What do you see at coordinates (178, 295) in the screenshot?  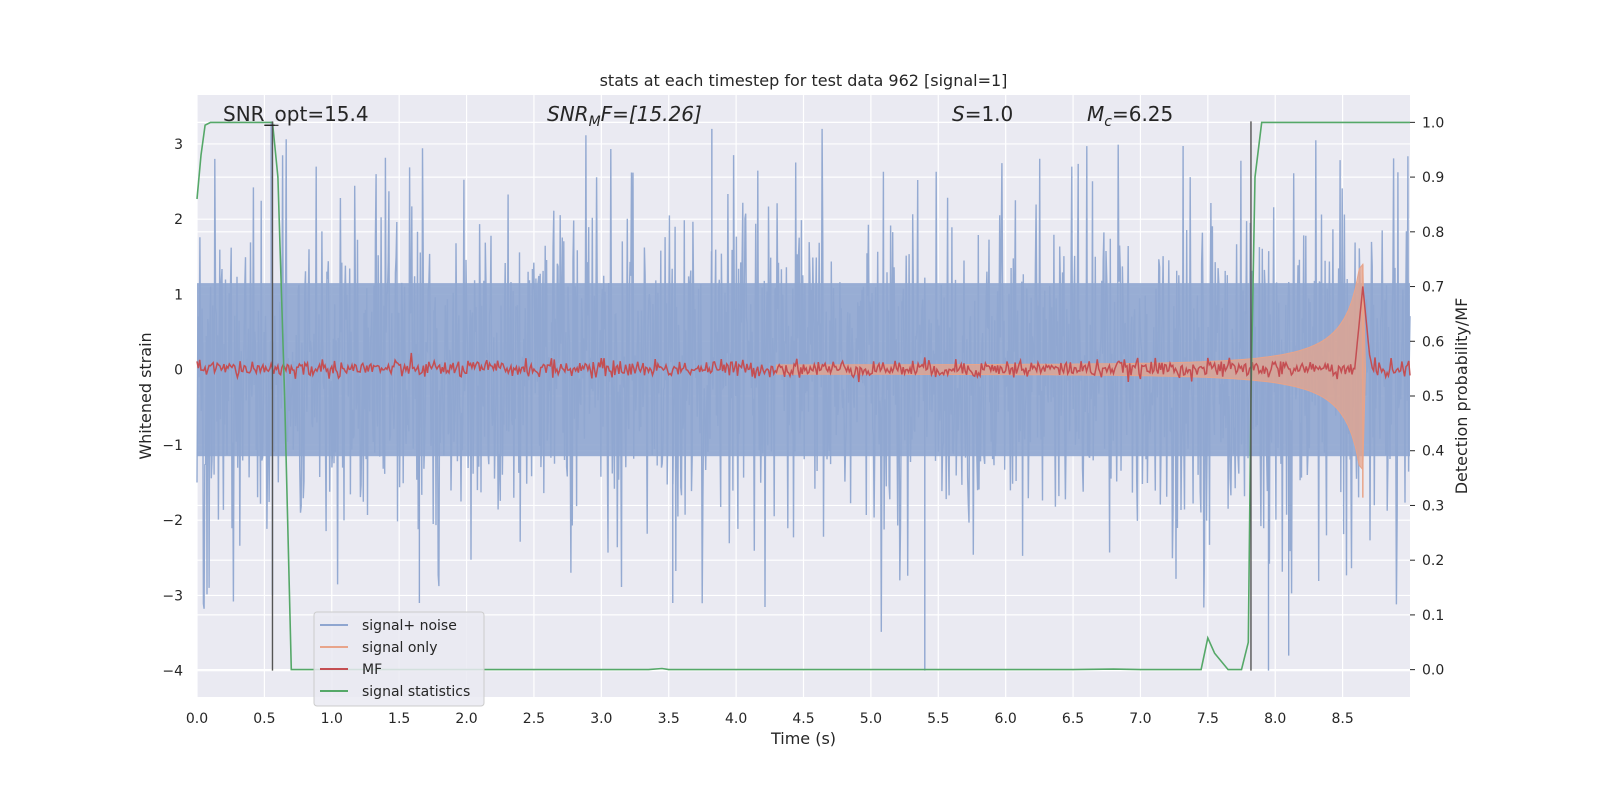 I see `y-tick-label: 1` at bounding box center [178, 295].